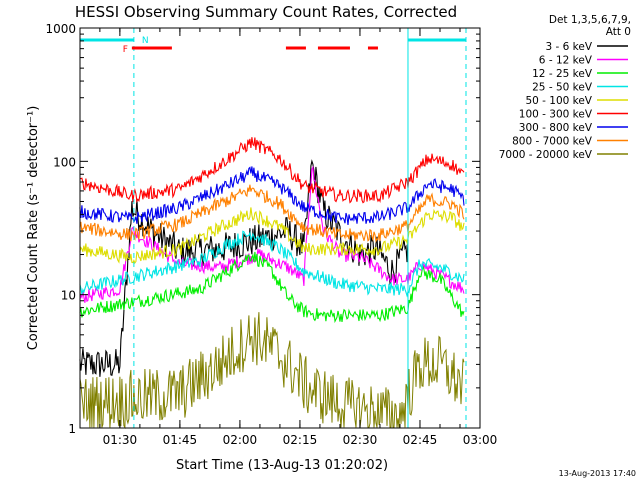  What do you see at coordinates (72, 429) in the screenshot?
I see `y-tick-label: 1` at bounding box center [72, 429].